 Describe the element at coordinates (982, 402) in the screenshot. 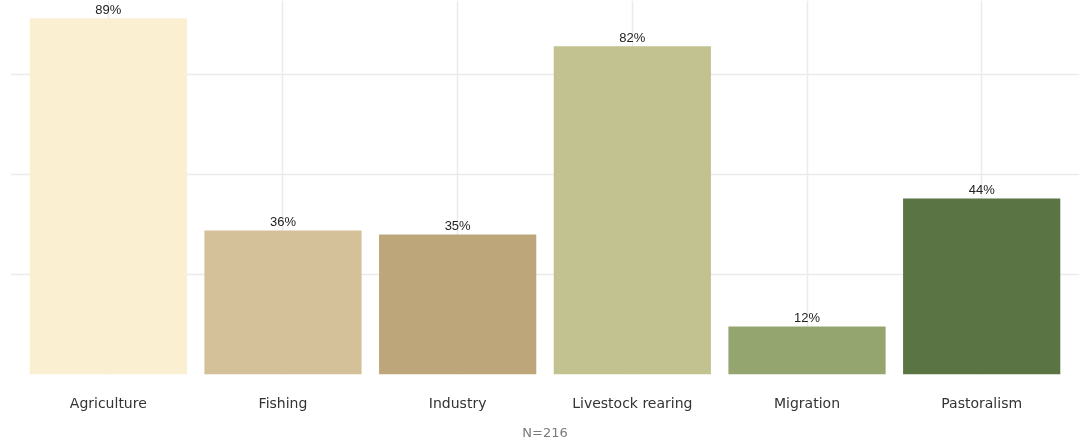

I see `x-tick-label: Pastoralism` at that location.